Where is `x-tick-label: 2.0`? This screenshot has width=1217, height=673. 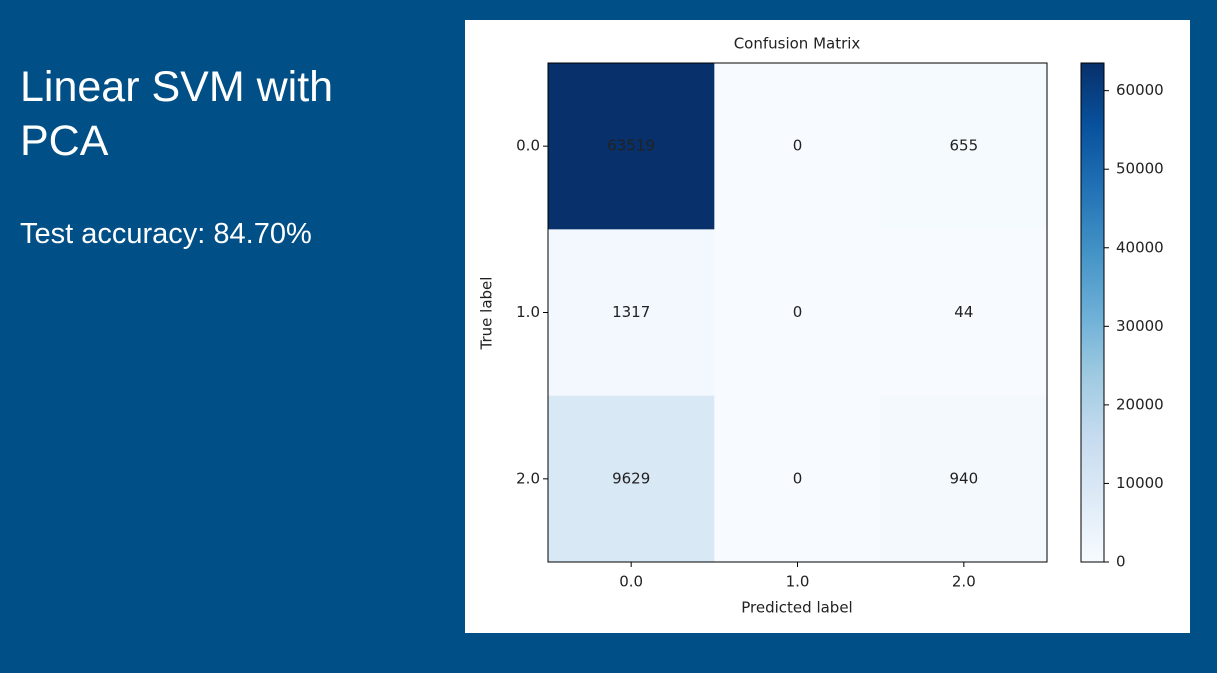 x-tick-label: 2.0 is located at coordinates (964, 582).